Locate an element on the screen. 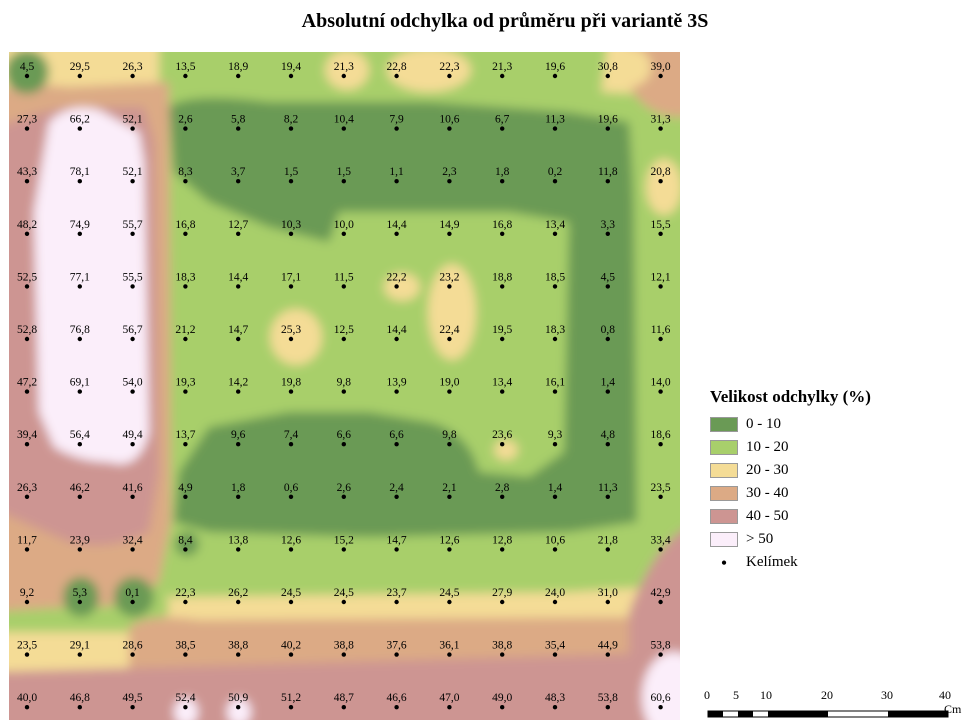  cup-value: 76,8 is located at coordinates (80, 330).